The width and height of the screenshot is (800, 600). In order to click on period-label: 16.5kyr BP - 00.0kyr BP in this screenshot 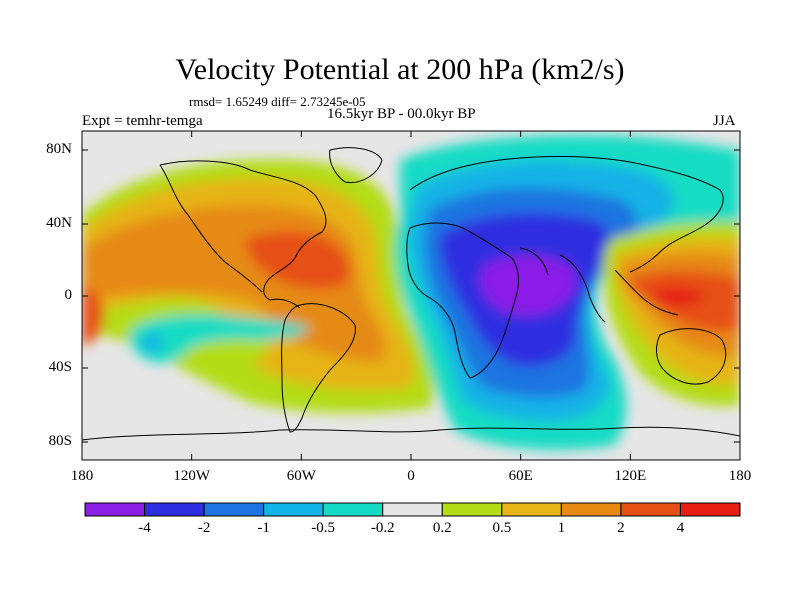, I will do `click(401, 114)`.